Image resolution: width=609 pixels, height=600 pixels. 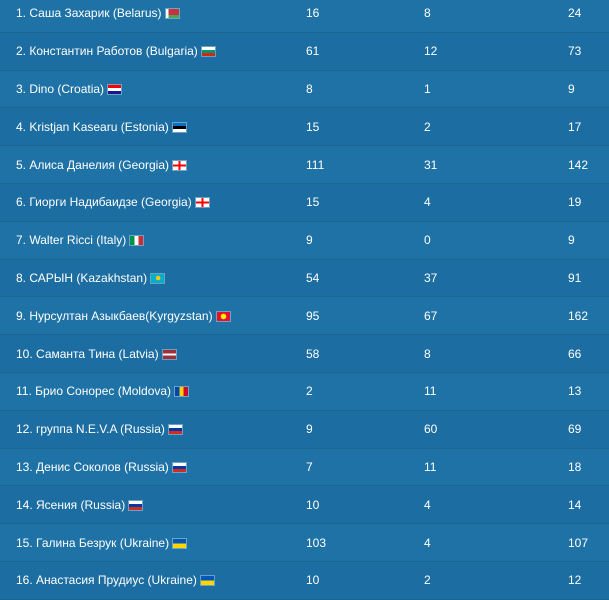 What do you see at coordinates (60, 88) in the screenshot?
I see `participant-name: 3. Dino (Croatia)` at bounding box center [60, 88].